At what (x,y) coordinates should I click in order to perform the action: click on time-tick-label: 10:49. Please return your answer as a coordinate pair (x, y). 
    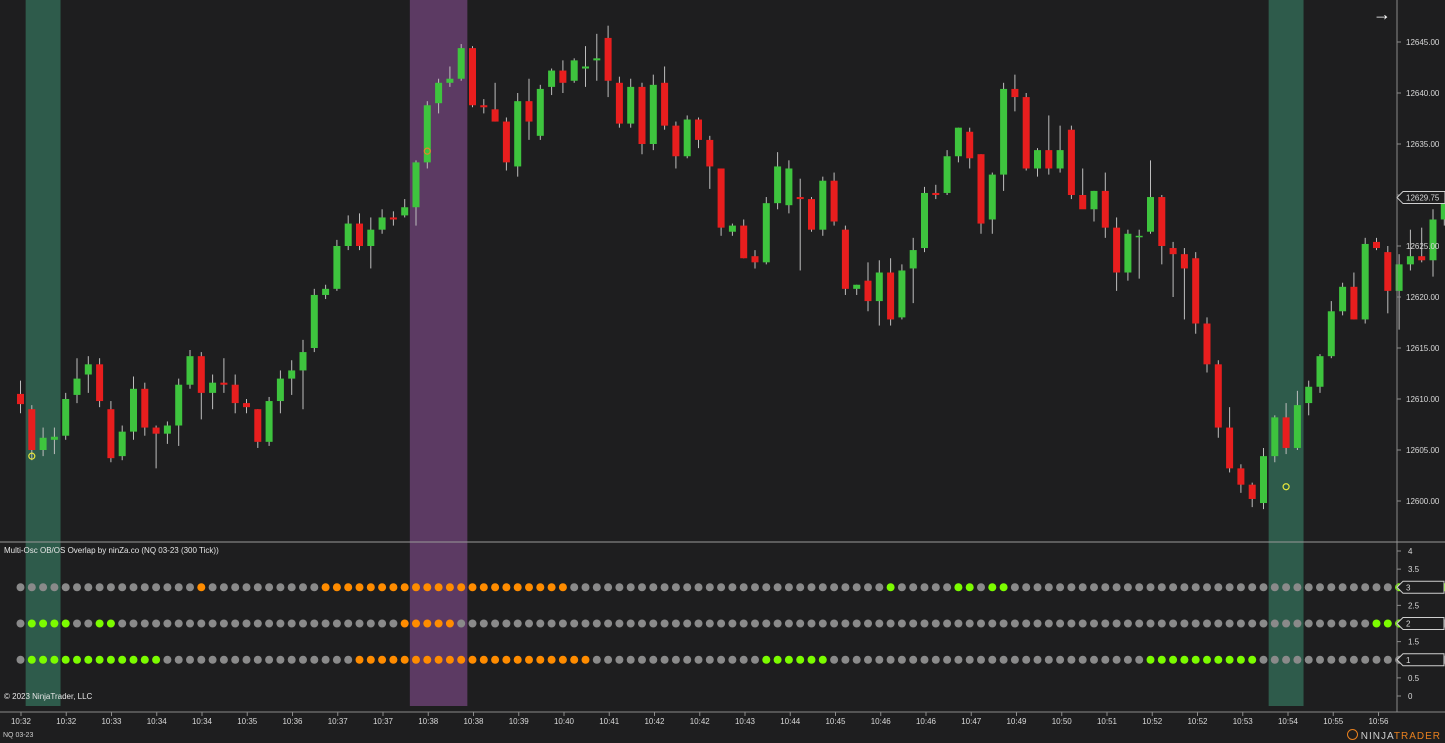
    Looking at the image, I should click on (1016, 721).